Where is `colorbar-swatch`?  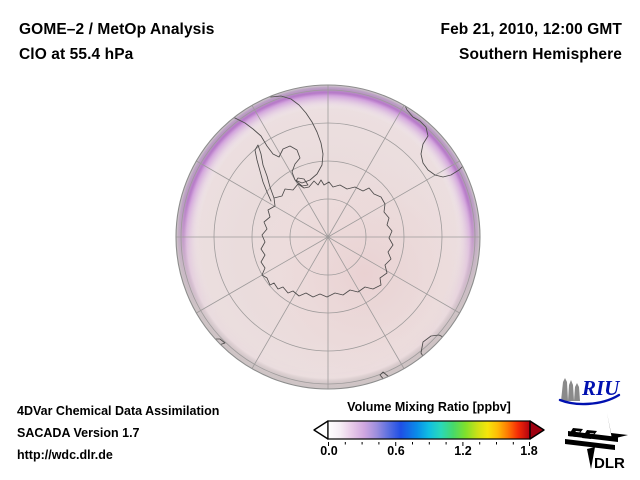
colorbar-swatch is located at coordinates (429, 430).